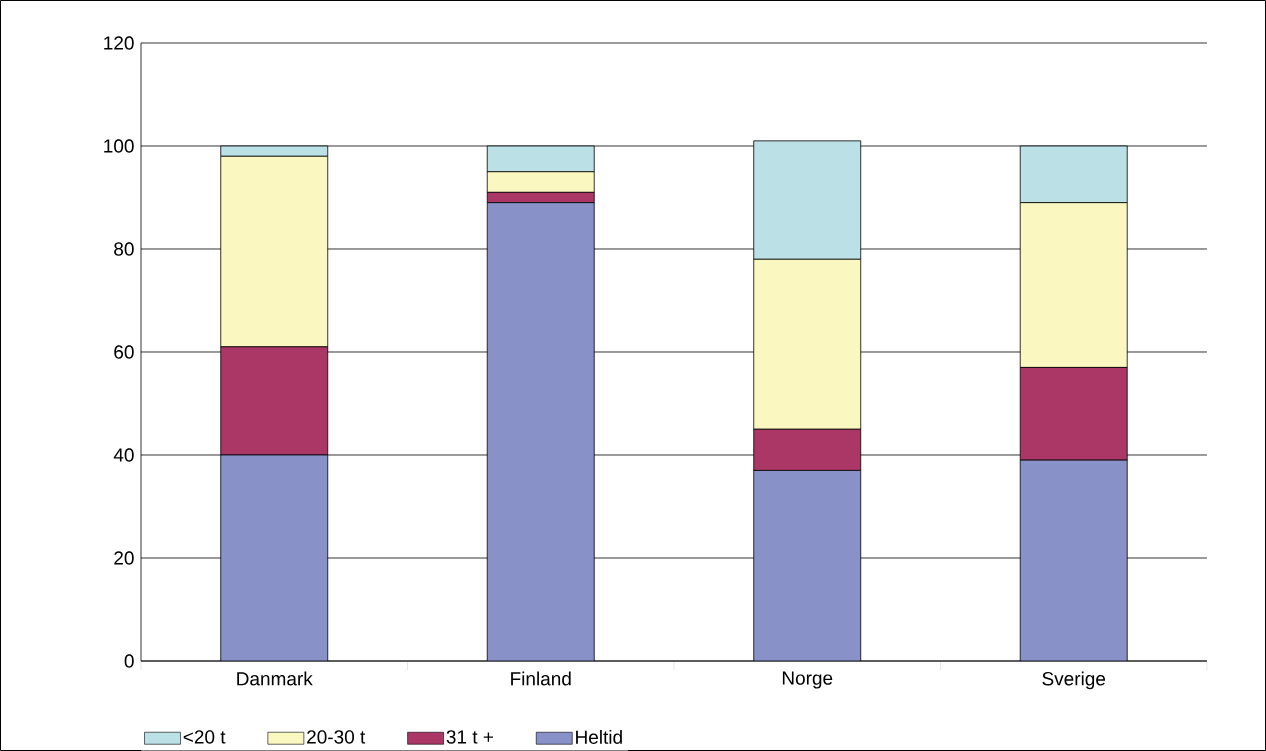  I want to click on x-tick-label: Finland, so click(541, 678).